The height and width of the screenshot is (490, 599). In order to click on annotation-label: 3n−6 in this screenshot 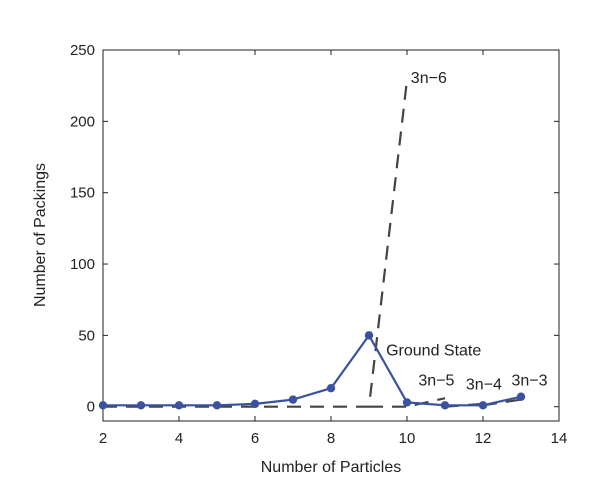, I will do `click(429, 78)`.